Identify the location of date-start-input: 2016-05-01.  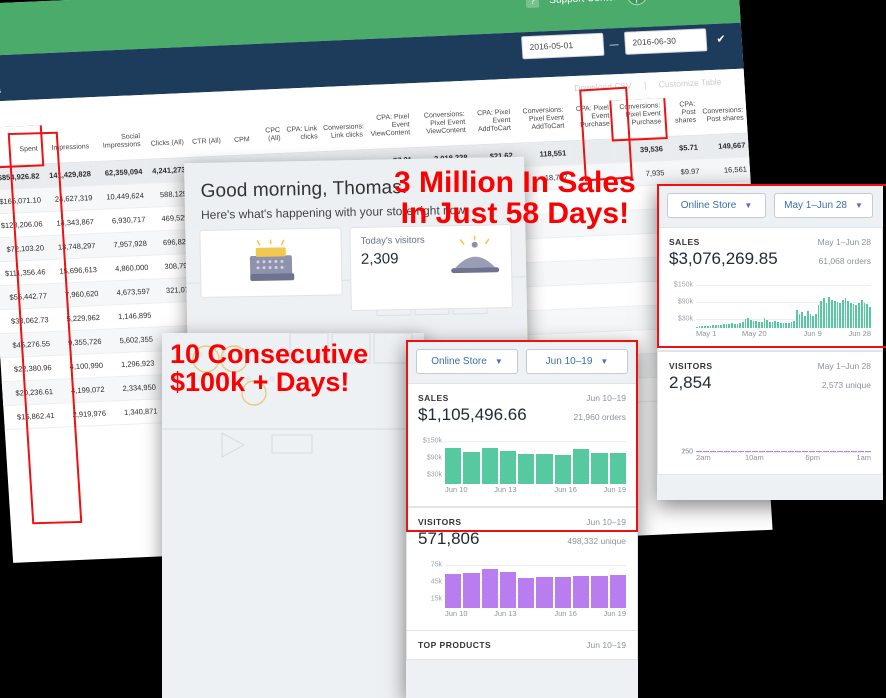
(562, 46).